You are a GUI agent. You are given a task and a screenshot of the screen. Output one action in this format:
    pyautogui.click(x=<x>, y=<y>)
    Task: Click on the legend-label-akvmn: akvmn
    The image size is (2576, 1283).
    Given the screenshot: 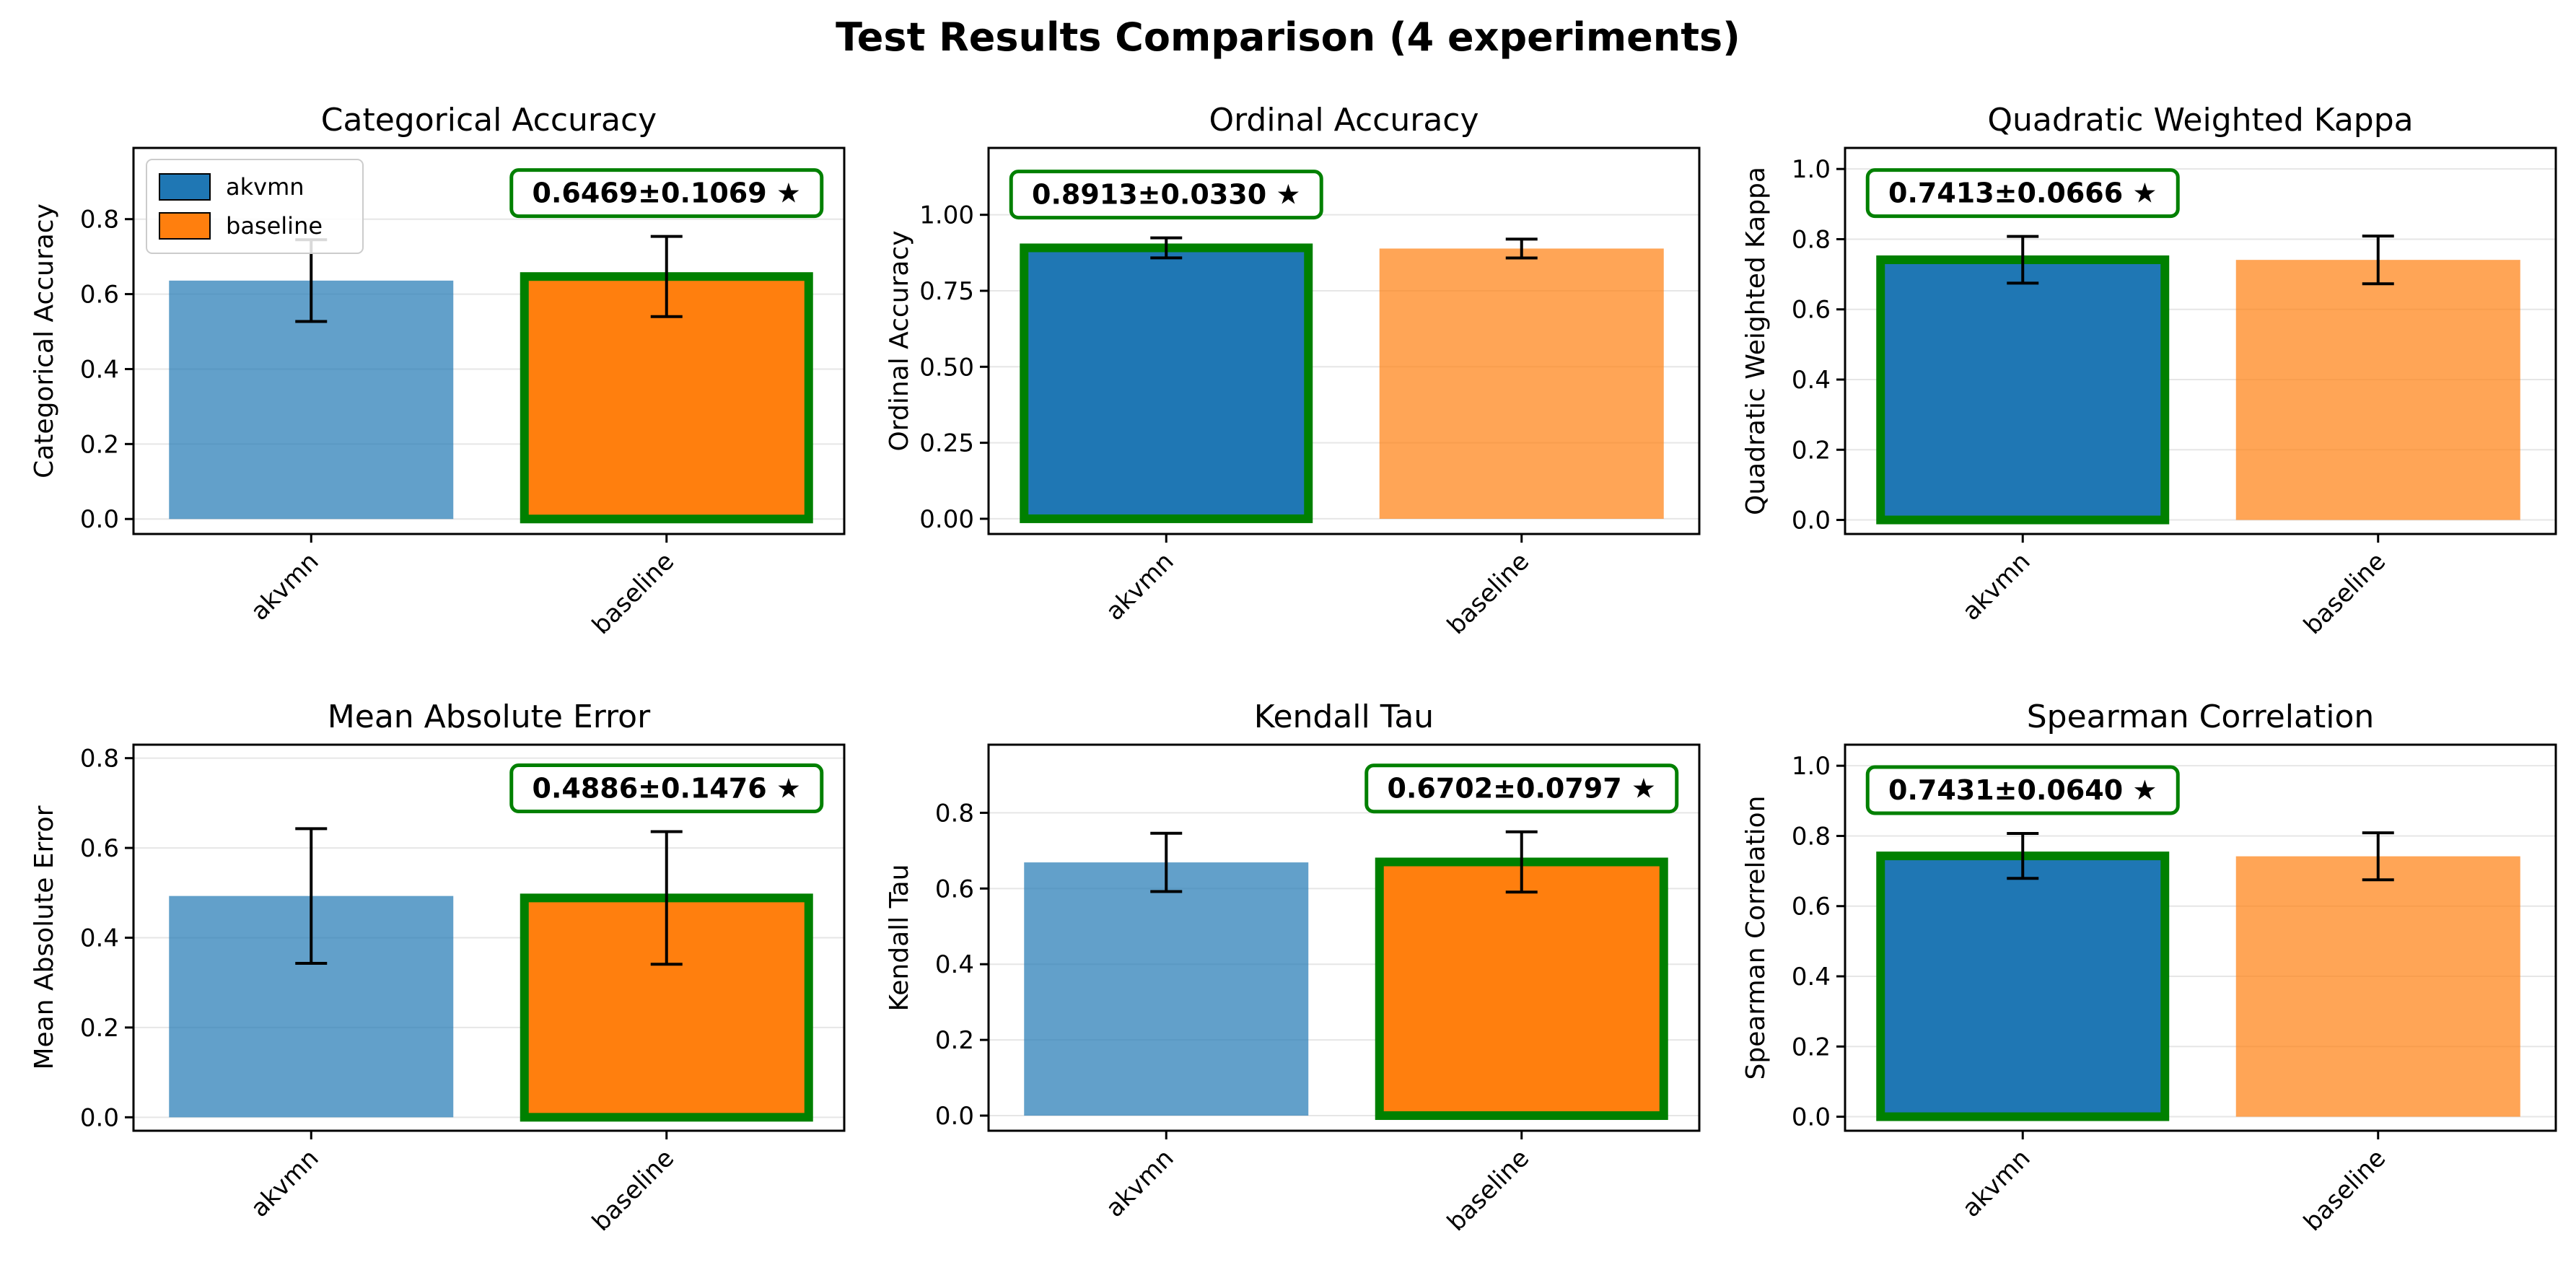 What is the action you would take?
    pyautogui.click(x=265, y=187)
    